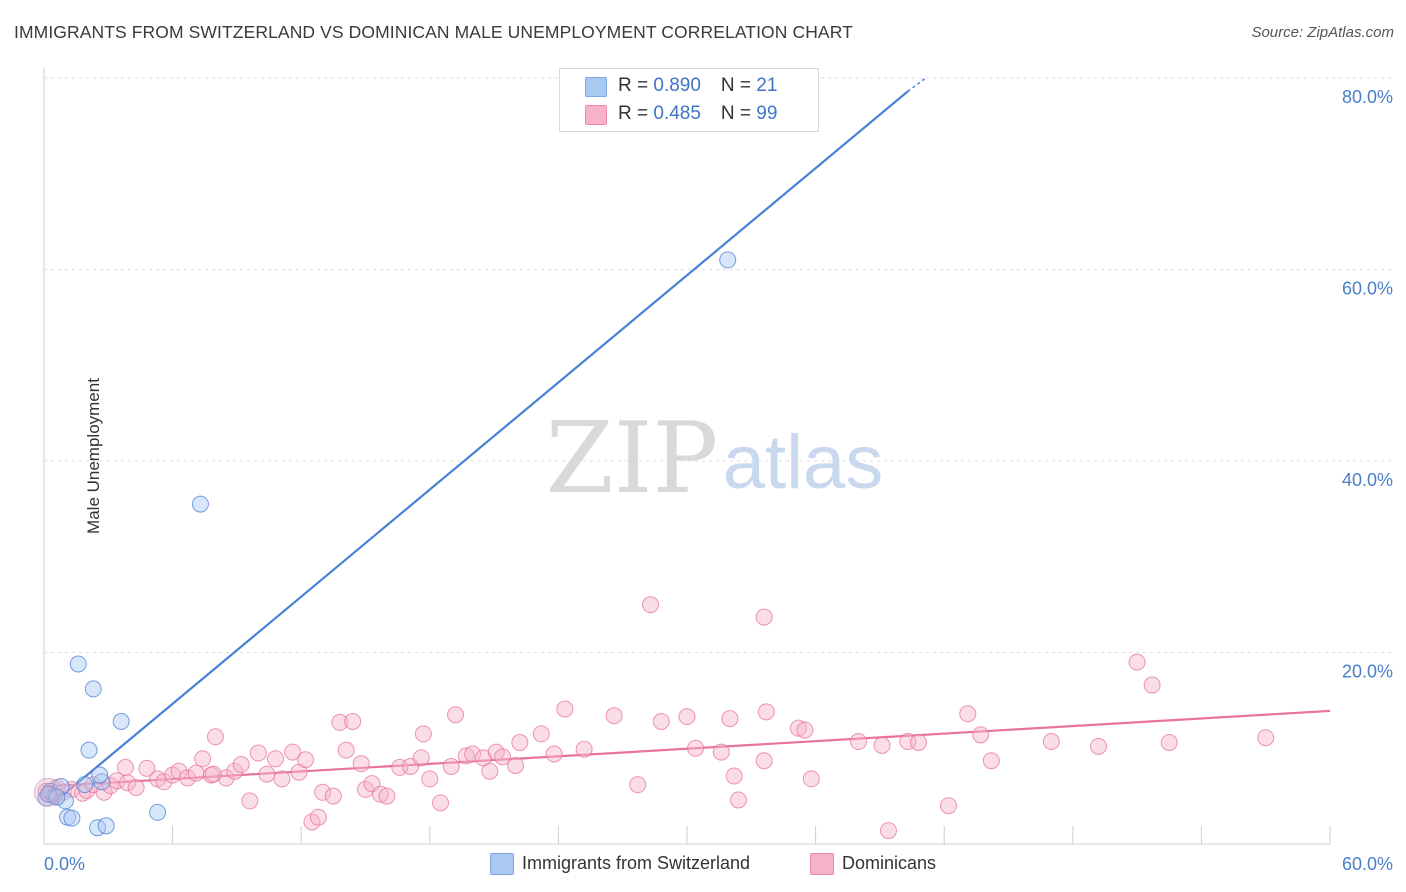  Describe the element at coordinates (677, 113) in the screenshot. I see `stats-r-value: 0.485` at that location.